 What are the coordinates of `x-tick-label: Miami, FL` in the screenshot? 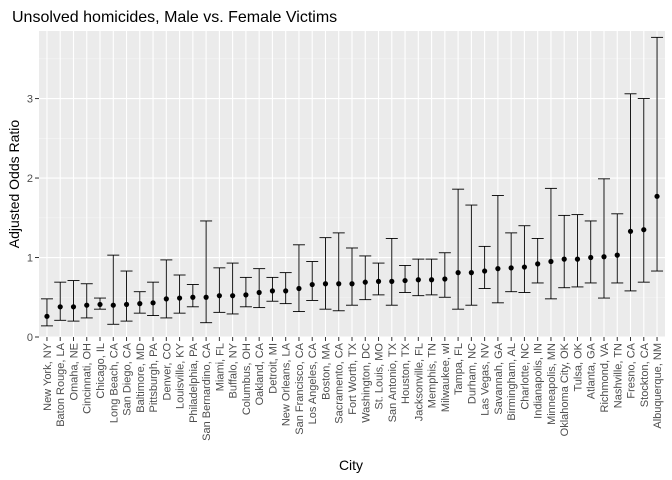 It's located at (220, 367).